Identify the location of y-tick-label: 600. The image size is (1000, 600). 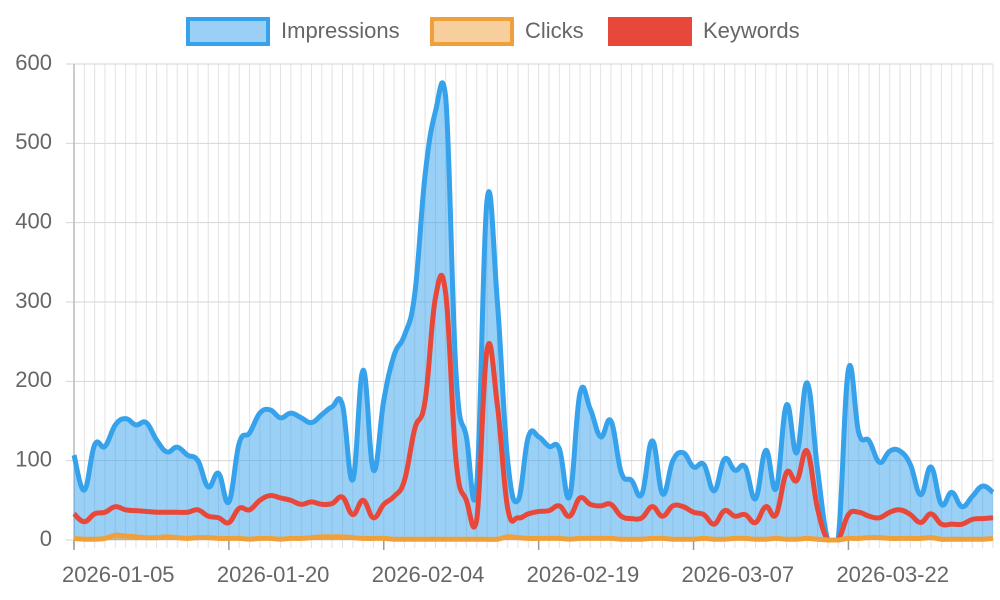
(33, 62).